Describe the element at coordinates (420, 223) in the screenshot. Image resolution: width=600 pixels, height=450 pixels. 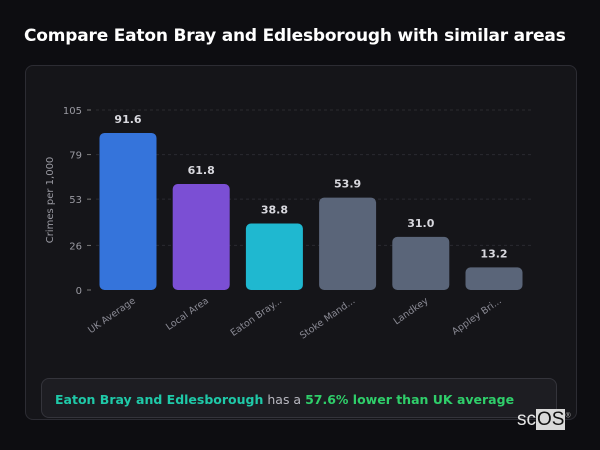
I see `bar-value-label: 31.0` at that location.